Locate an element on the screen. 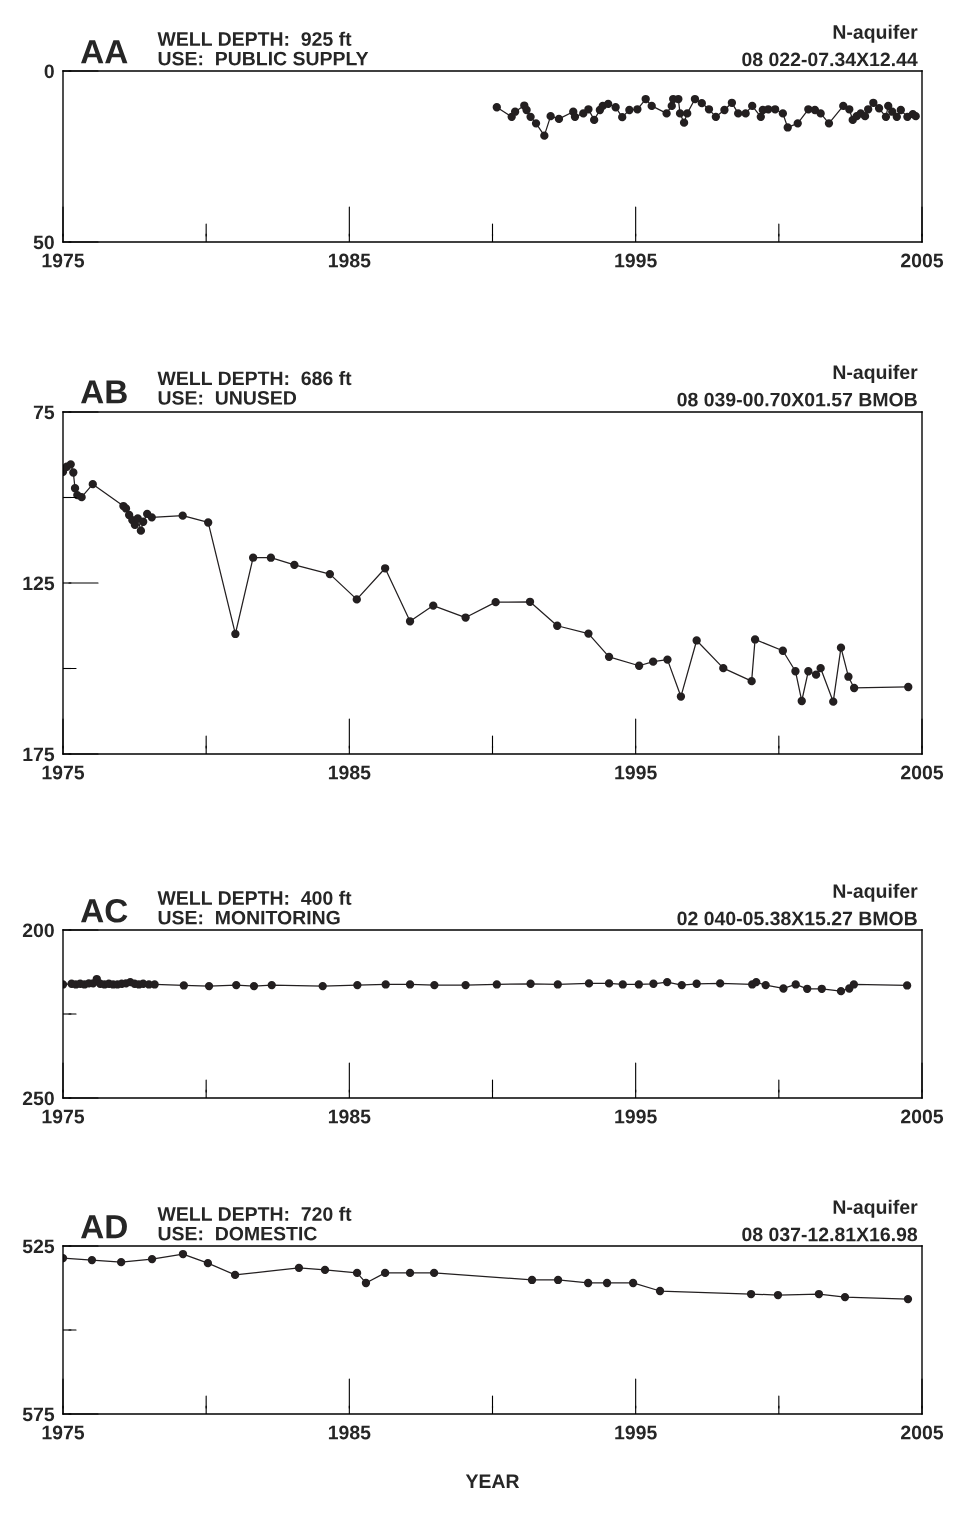 The width and height of the screenshot is (957, 1526). y-tick-label: 0 is located at coordinates (49, 71).